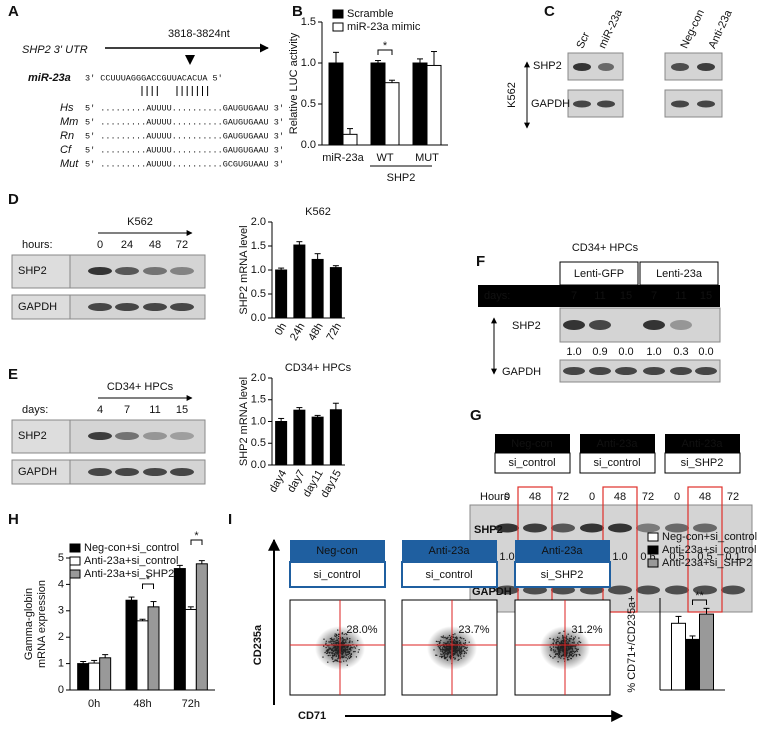  Describe the element at coordinates (703, 444) in the screenshot. I see `group-label: Anti-23a` at that location.